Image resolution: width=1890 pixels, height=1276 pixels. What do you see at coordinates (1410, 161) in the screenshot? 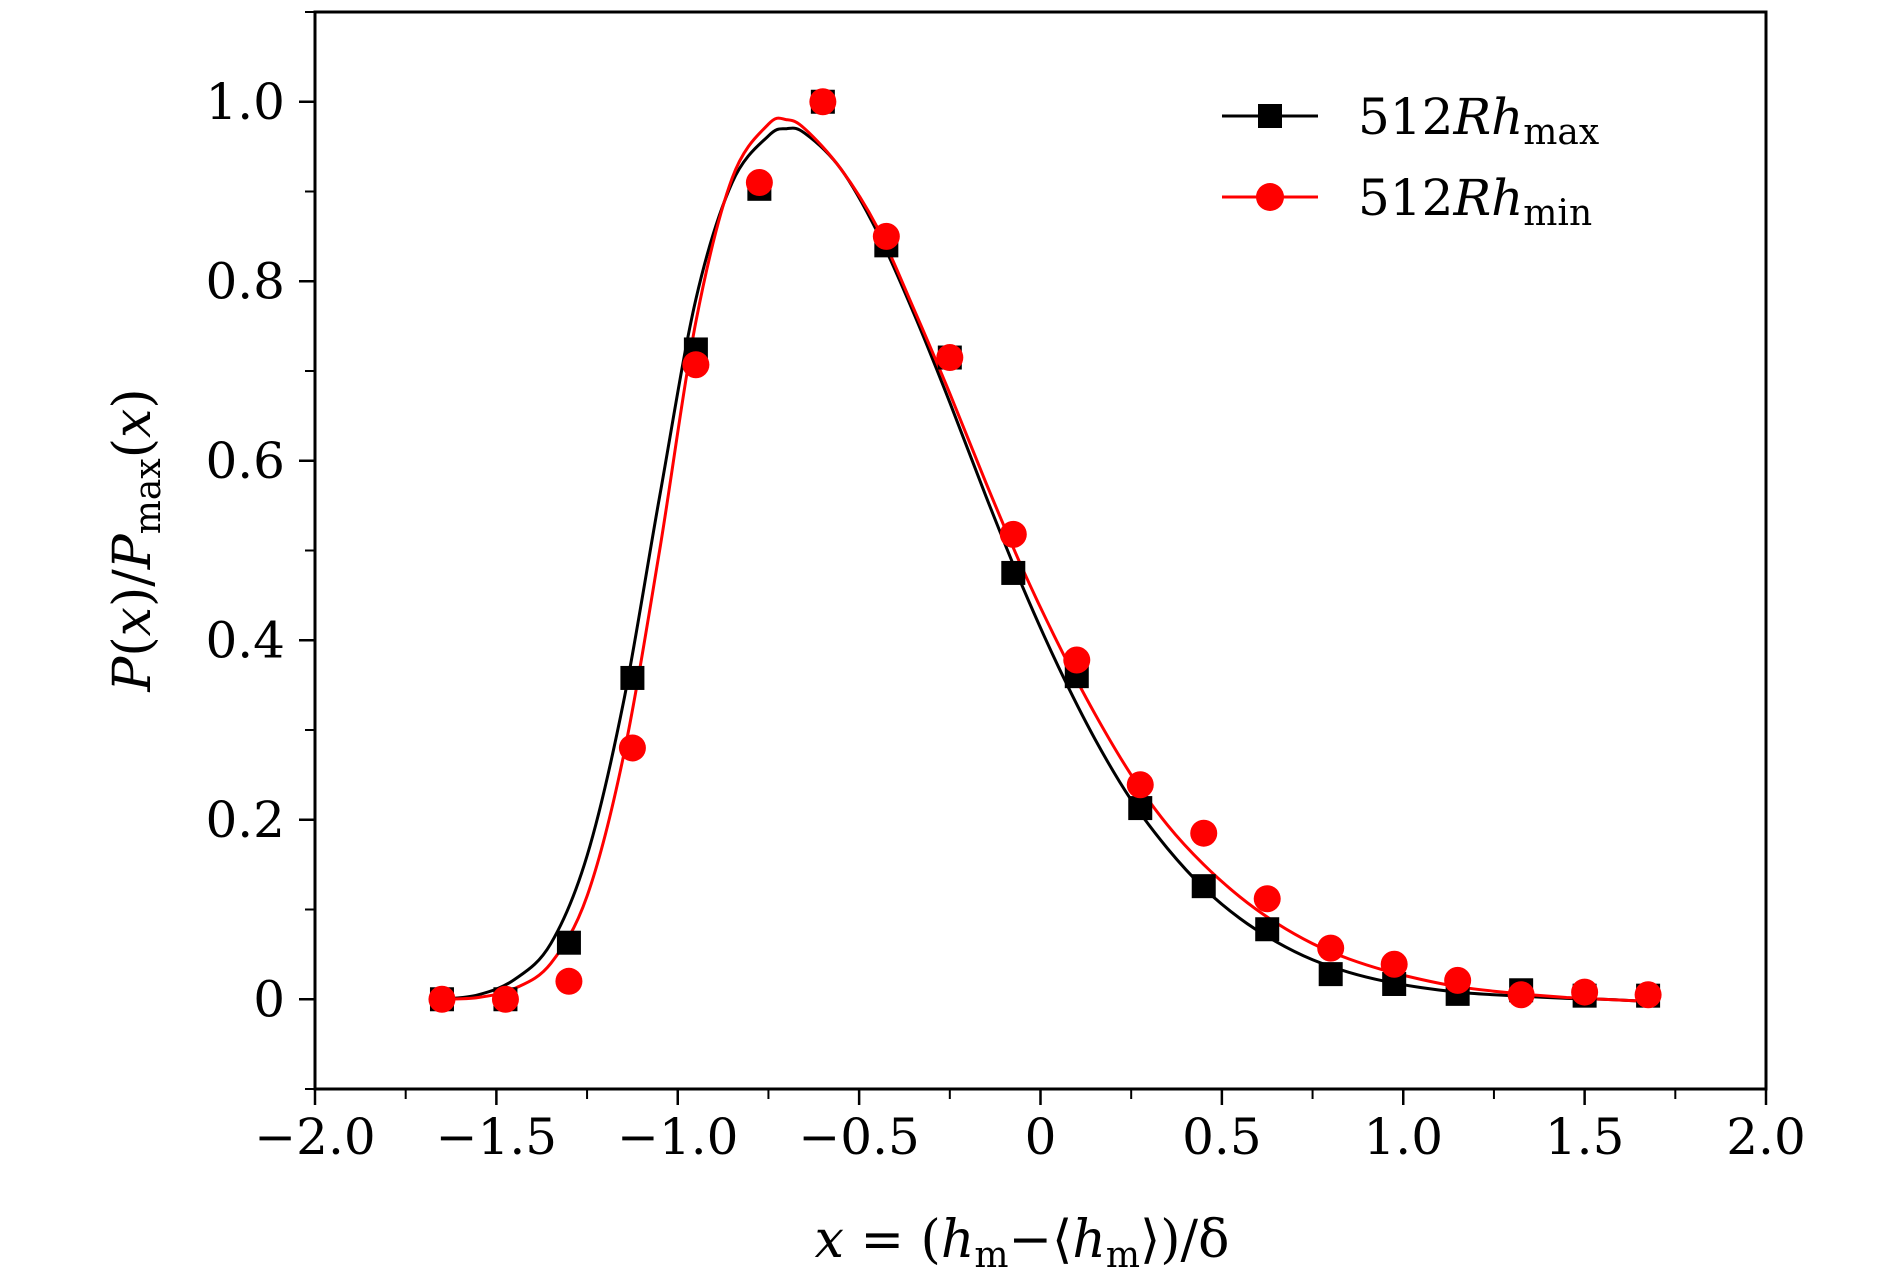
I see `legend: 512Rhmax 512Rhmin` at bounding box center [1410, 161].